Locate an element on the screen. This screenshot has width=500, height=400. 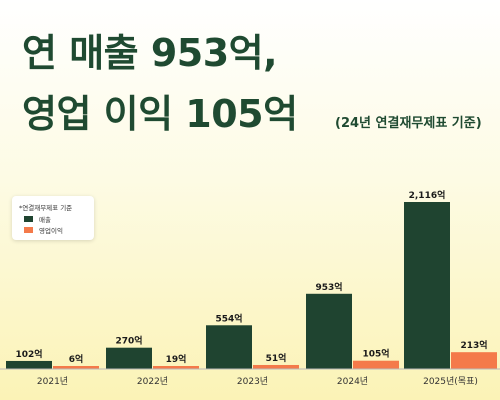
data-label-operating-profit: 105억 is located at coordinates (375, 354).